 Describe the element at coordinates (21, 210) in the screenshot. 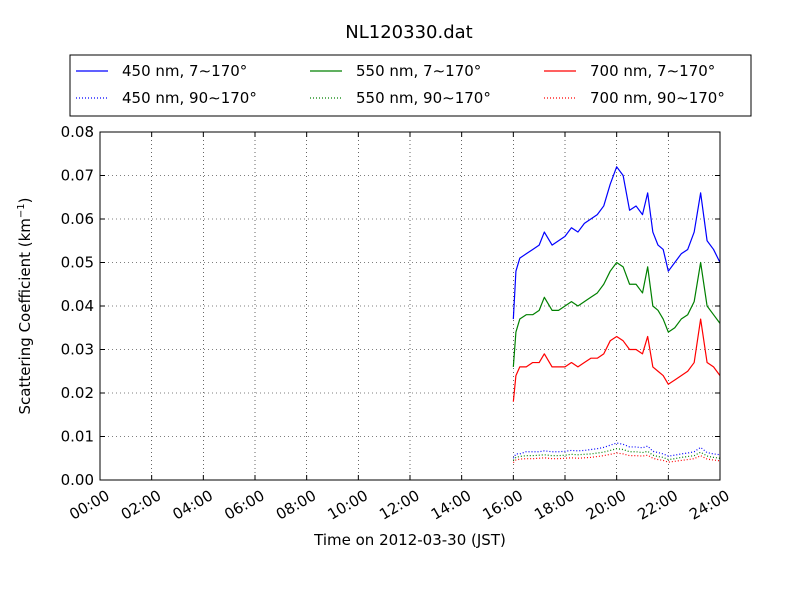

I see `y-axis-label-superscript: −1` at that location.